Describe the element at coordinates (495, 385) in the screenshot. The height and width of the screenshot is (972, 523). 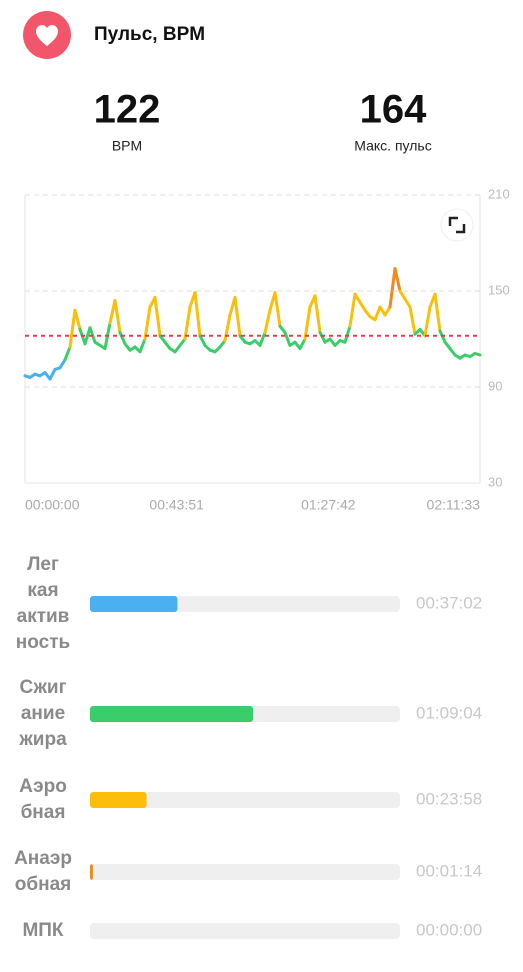
I see `y-tick-label: 90` at that location.